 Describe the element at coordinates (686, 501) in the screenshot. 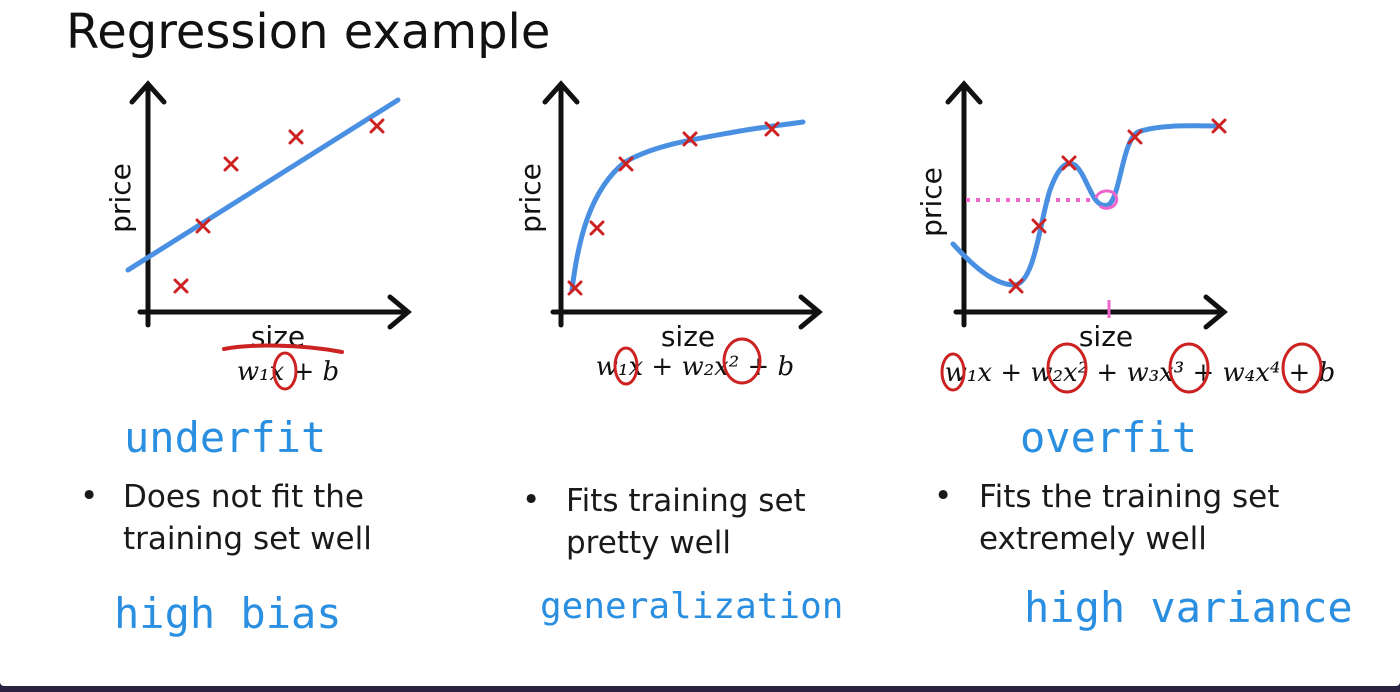

I see `bullet-line-1: Fits training set` at that location.